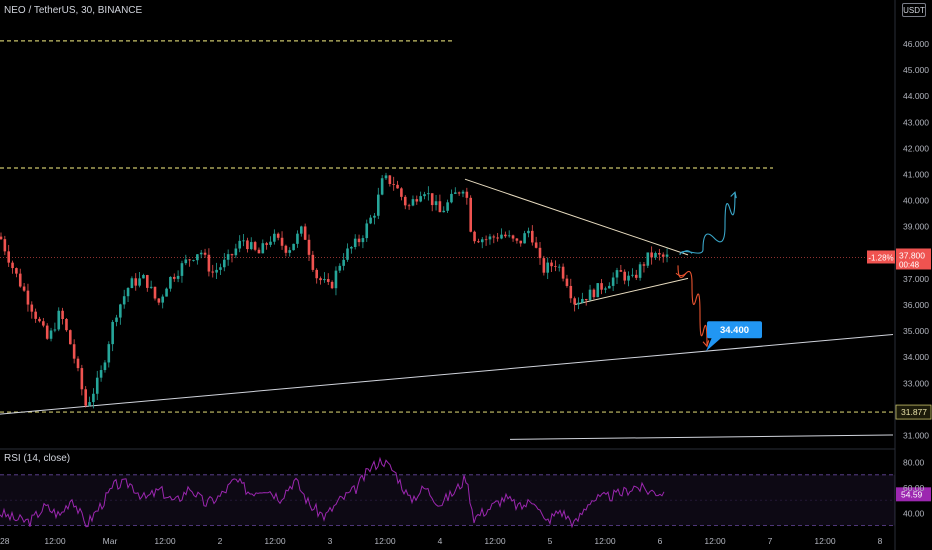  I want to click on time-tick-label: 4, so click(440, 541).